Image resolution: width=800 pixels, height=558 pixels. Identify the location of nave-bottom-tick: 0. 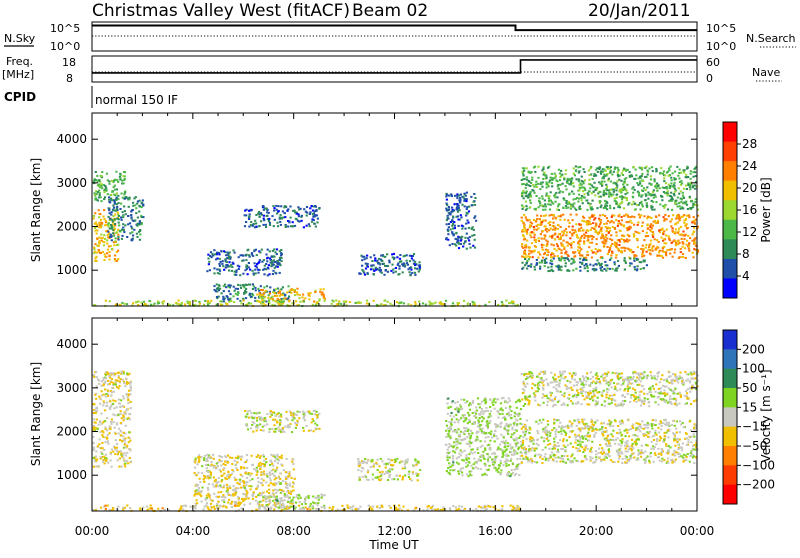
(709, 78).